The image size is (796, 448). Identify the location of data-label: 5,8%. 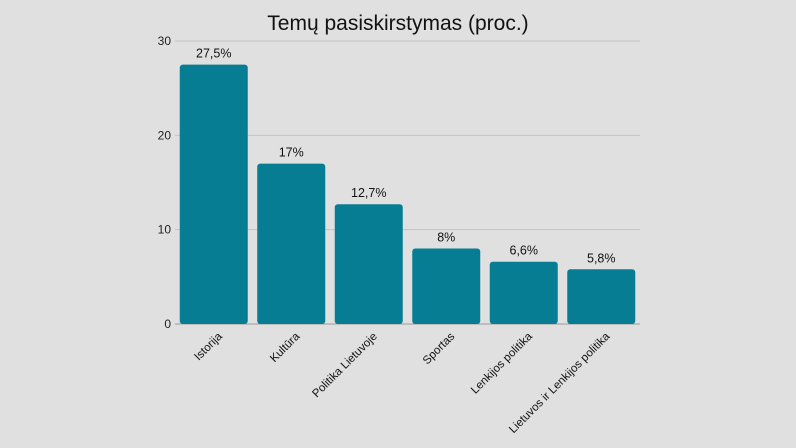
(601, 258).